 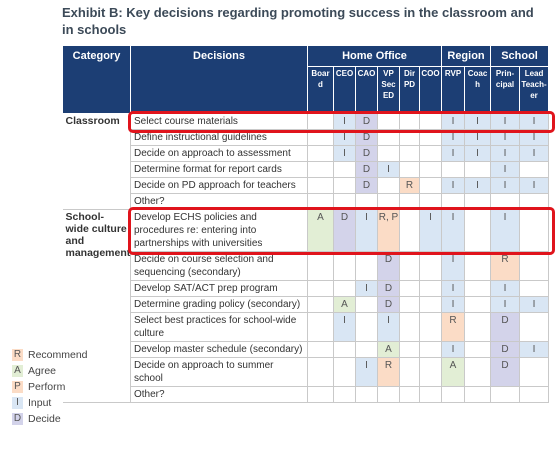 What do you see at coordinates (17, 419) in the screenshot?
I see `legend-code: D` at bounding box center [17, 419].